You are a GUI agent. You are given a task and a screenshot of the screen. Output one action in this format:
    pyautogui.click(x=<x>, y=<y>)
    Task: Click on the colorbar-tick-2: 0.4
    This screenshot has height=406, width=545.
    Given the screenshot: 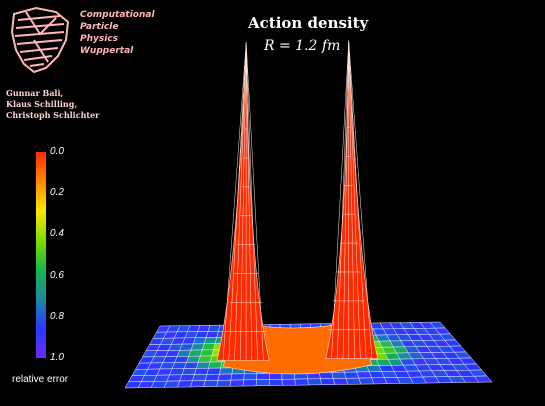 What is the action you would take?
    pyautogui.click(x=57, y=233)
    